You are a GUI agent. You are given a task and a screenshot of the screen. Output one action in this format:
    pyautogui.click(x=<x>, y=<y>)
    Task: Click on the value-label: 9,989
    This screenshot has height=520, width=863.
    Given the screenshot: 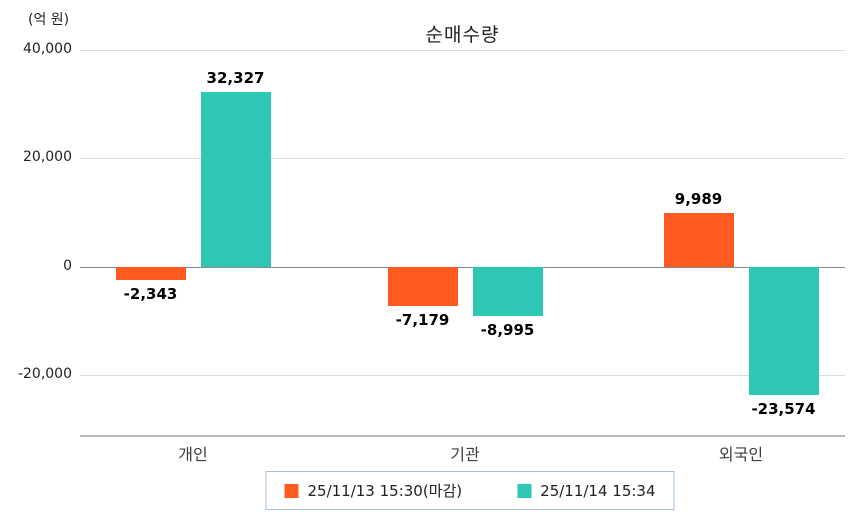 What is the action you would take?
    pyautogui.click(x=698, y=198)
    